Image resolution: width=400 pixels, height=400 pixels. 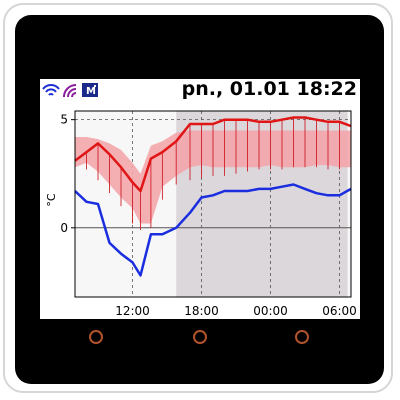 I want to click on module-badge-label: M, so click(x=91, y=91).